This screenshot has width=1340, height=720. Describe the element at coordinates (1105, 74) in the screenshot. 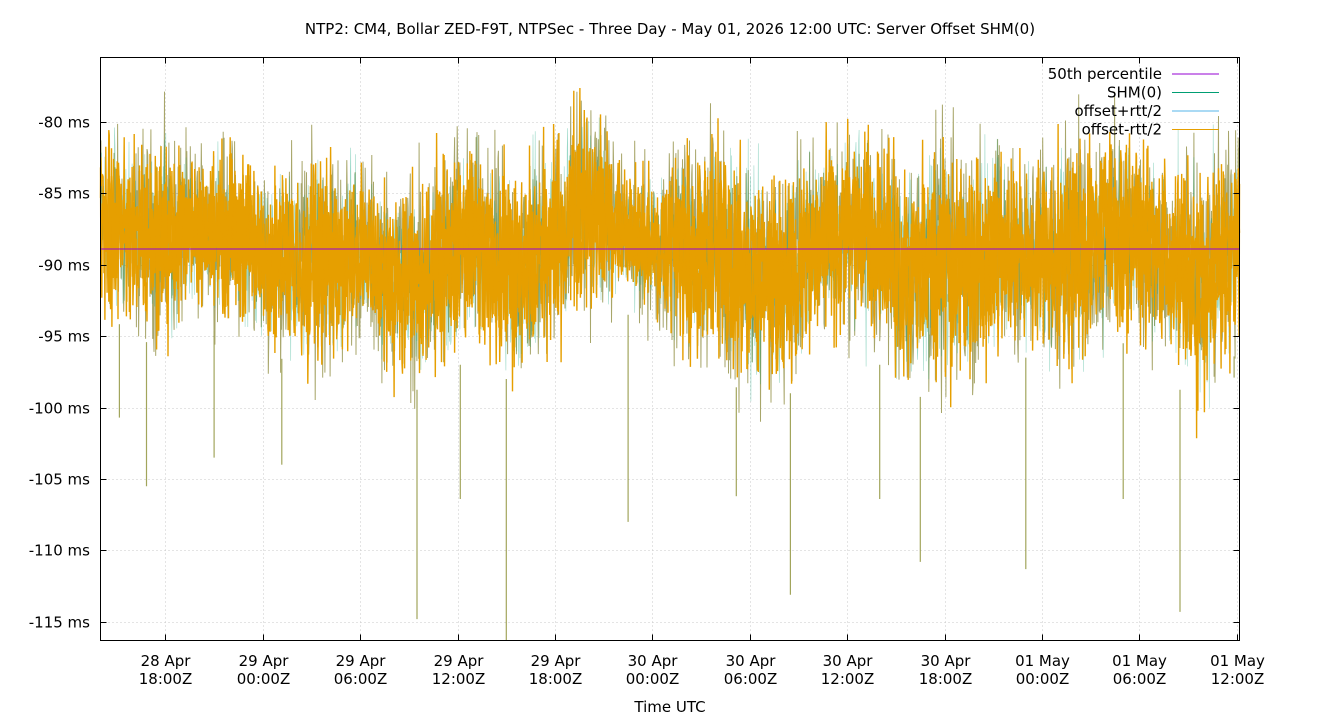

I see `legend-label: 50th percentile` at that location.